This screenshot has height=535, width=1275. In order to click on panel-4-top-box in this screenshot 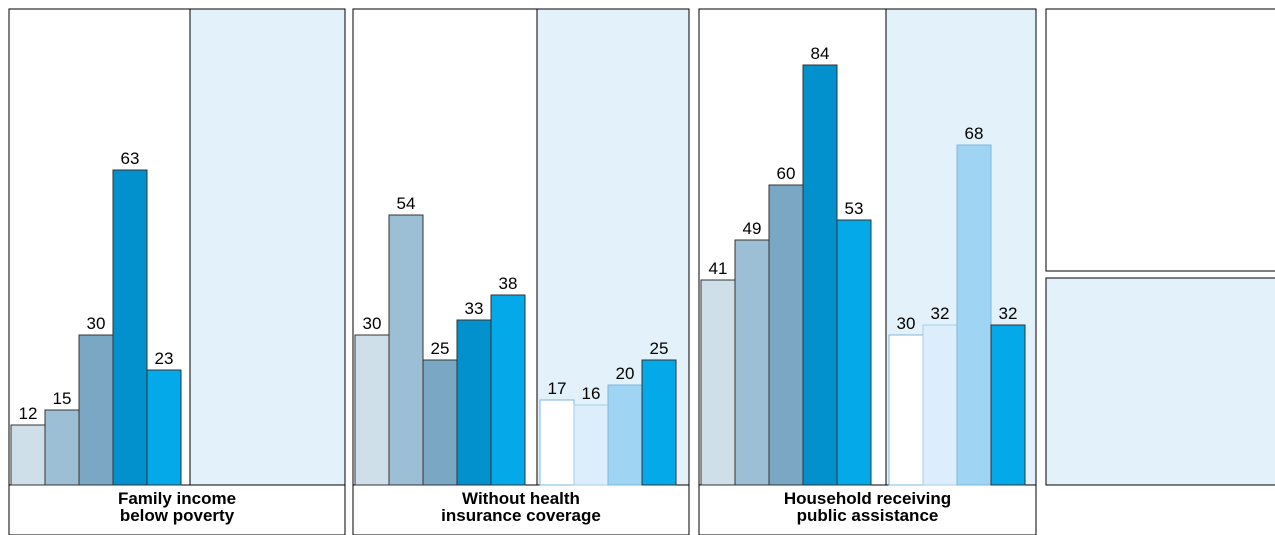, I will do `click(1160, 140)`.